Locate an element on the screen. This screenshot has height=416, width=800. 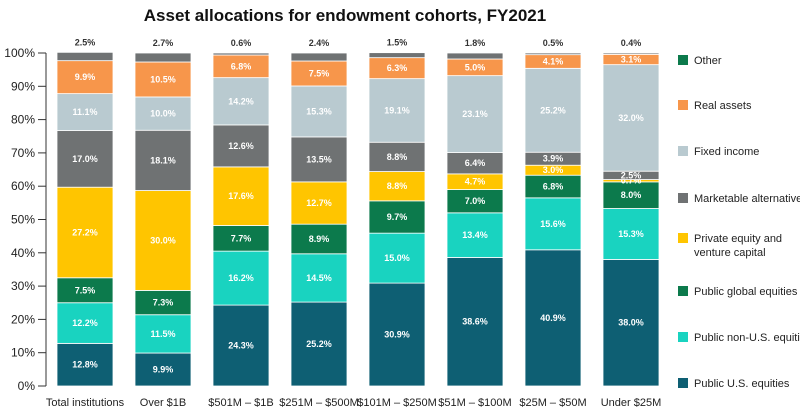
data-label: 15.3% is located at coordinates (319, 111).